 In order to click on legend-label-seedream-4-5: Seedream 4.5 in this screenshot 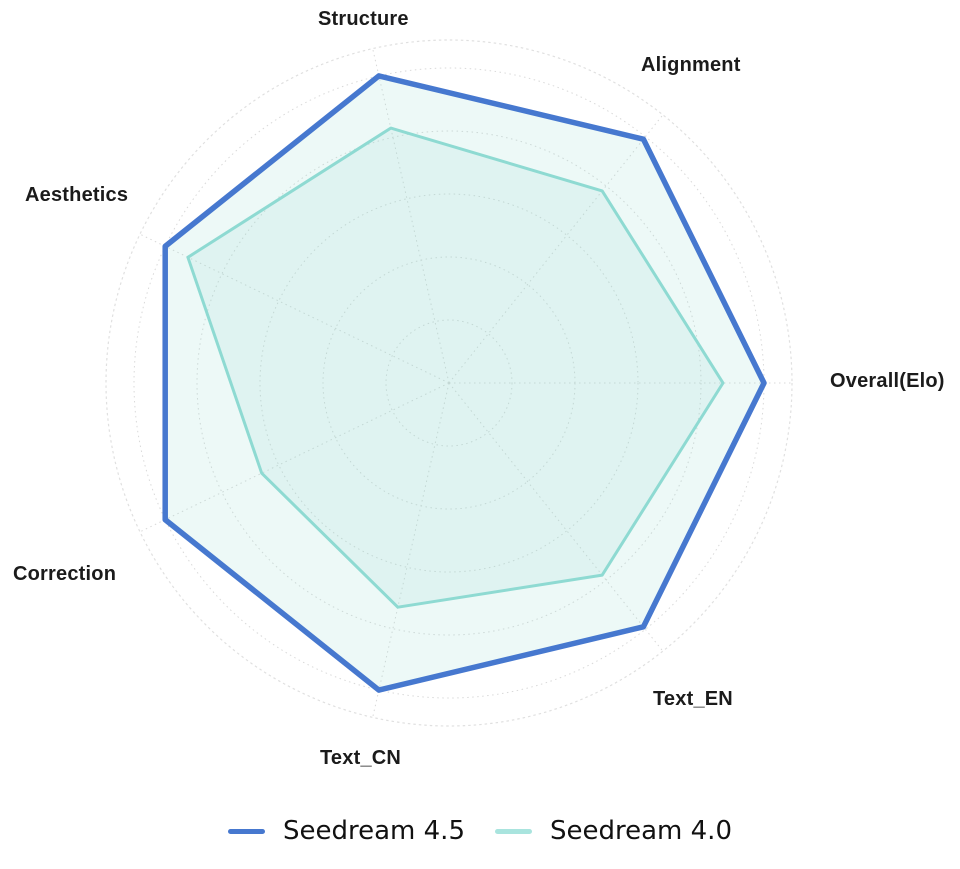, I will do `click(374, 831)`.